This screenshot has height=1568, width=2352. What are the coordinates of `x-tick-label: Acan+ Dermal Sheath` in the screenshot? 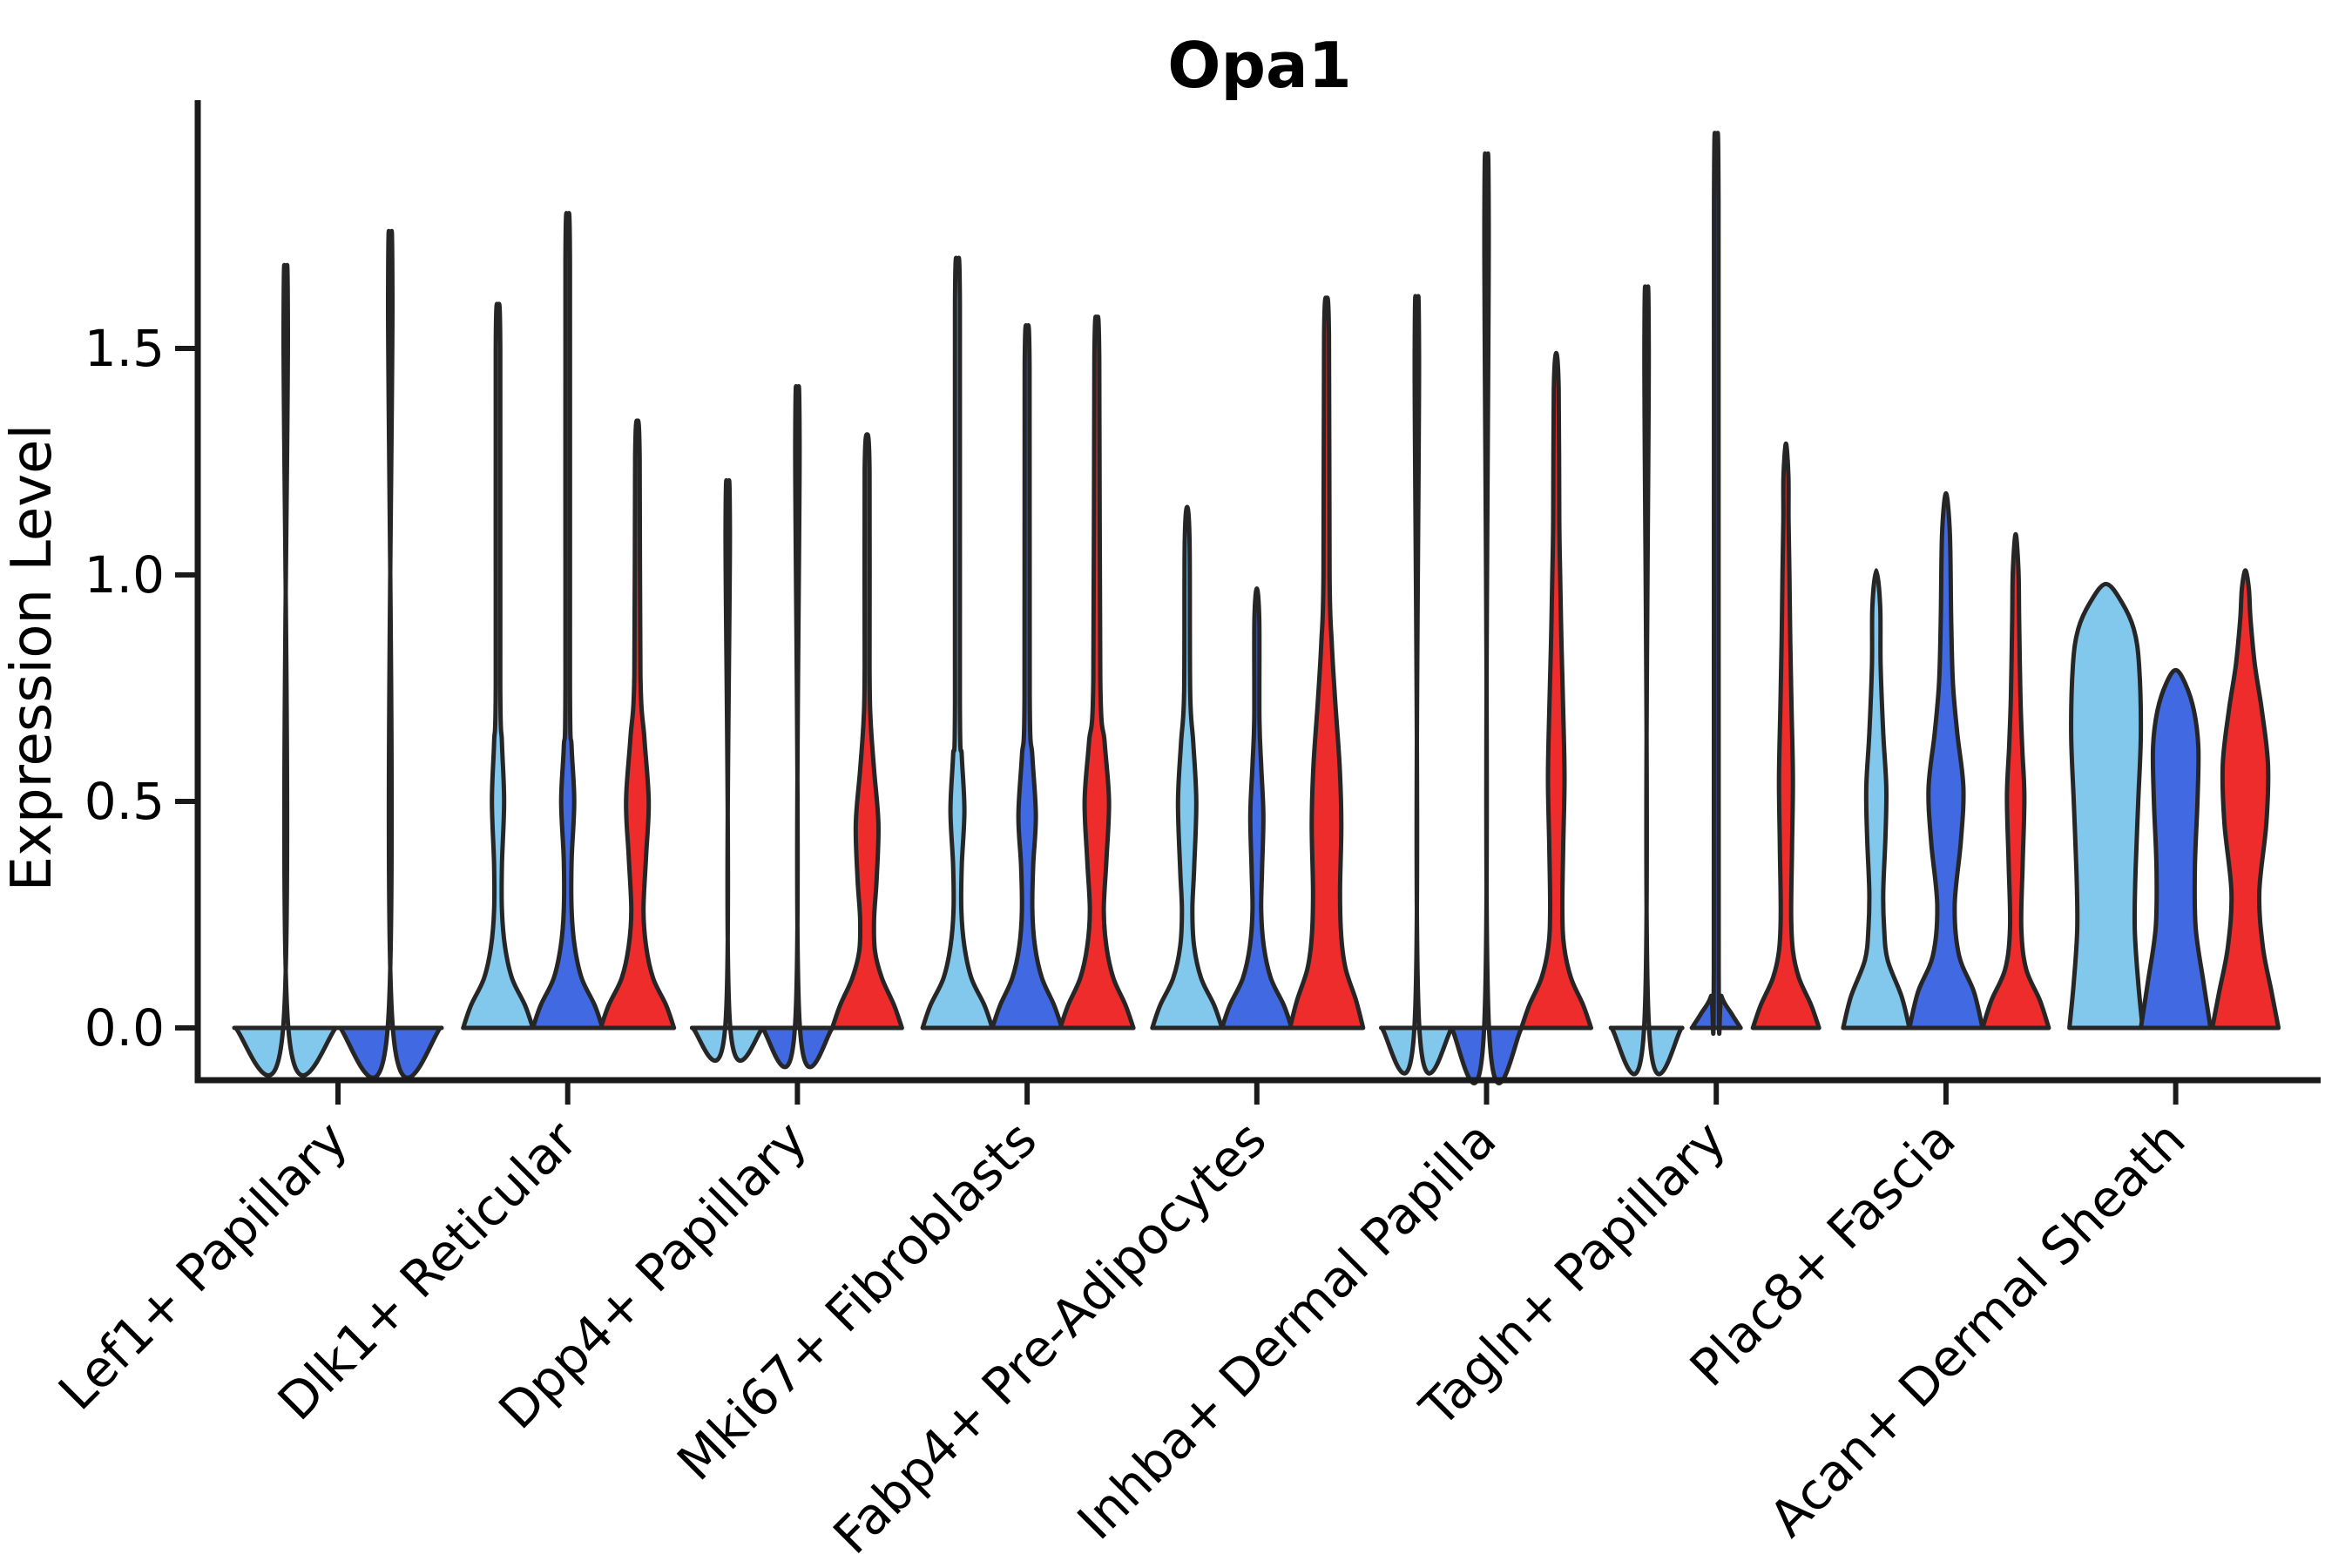 It's located at (1977, 1329).